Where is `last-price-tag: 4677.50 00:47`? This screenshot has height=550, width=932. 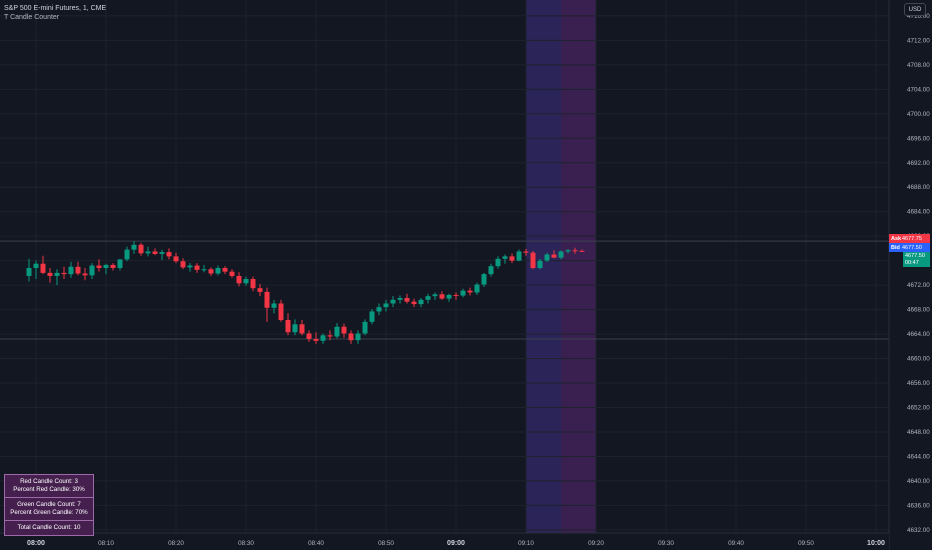
last-price-tag: 4677.50 00:47 is located at coordinates (916, 259).